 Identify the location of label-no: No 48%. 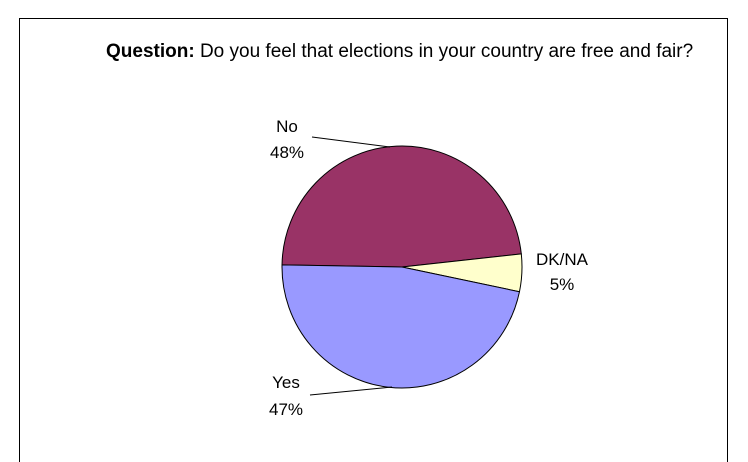
(287, 139).